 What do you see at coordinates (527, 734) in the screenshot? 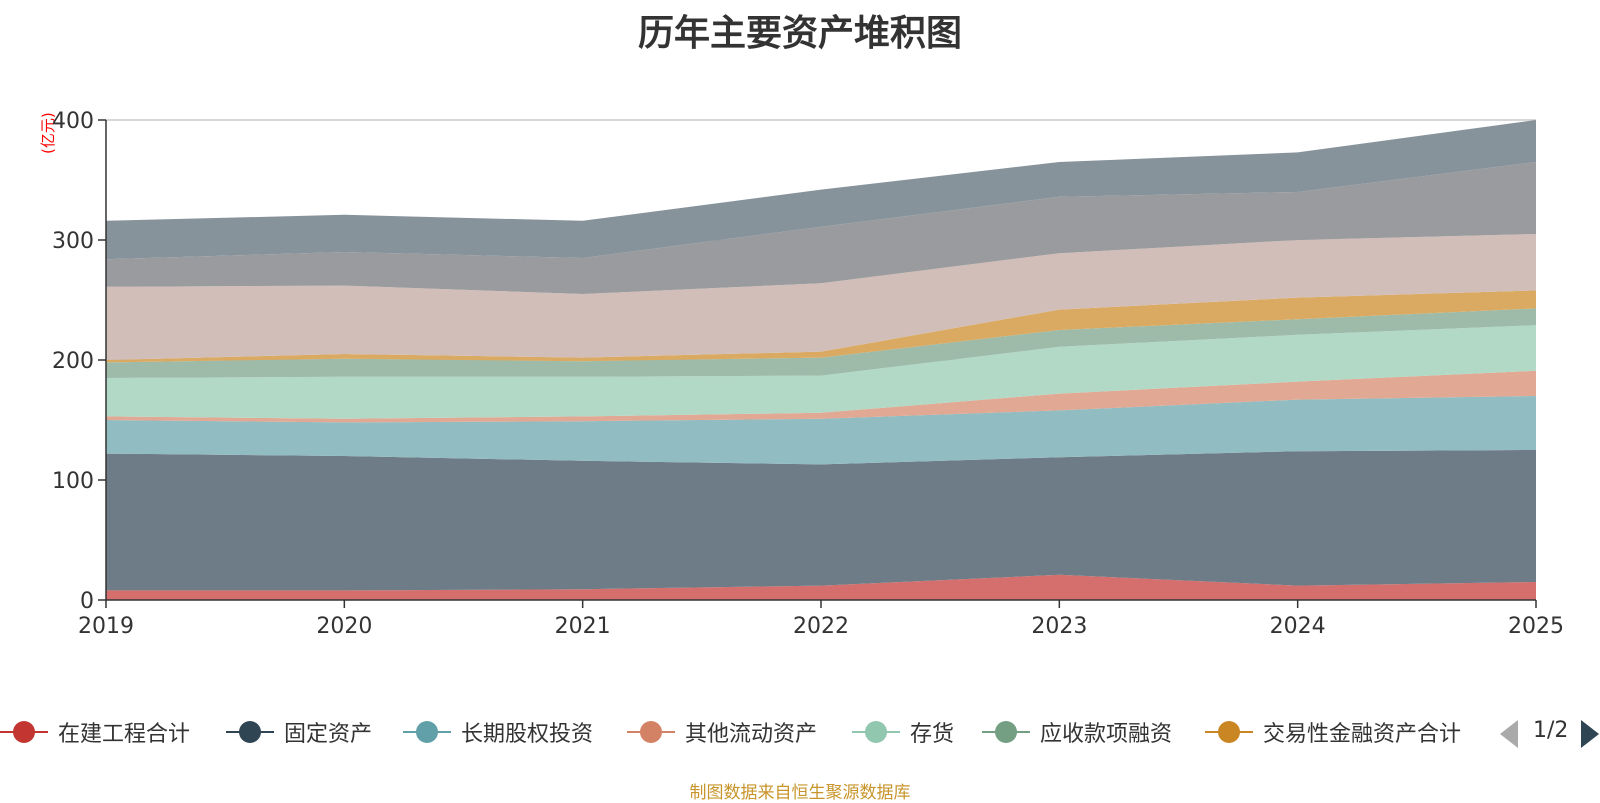
I see `legend-label: 长期股权投资` at bounding box center [527, 734].